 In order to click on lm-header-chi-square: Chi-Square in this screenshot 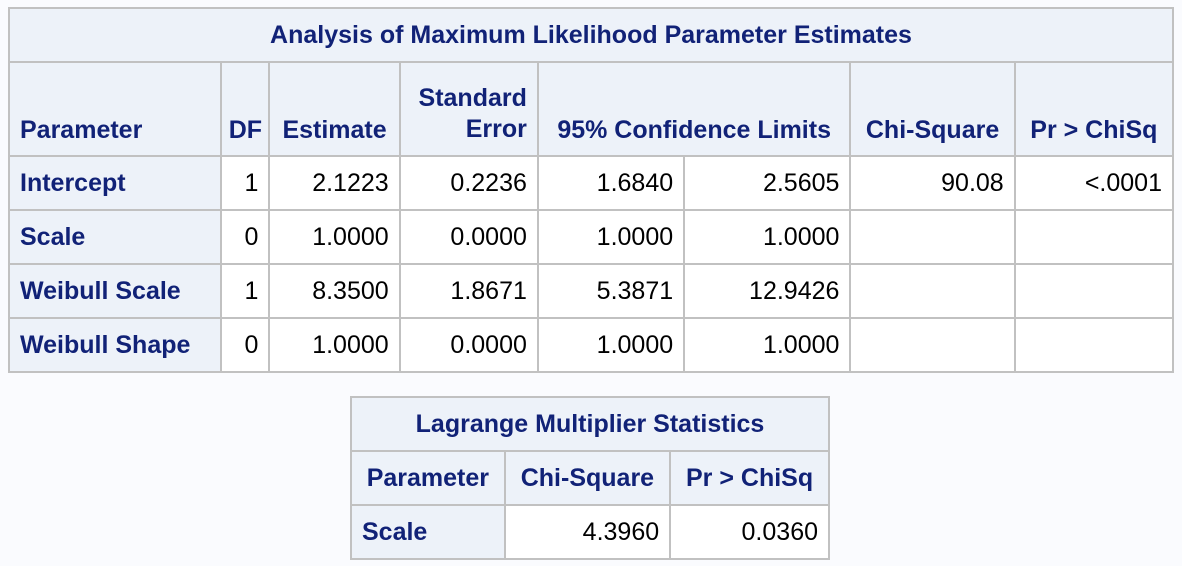, I will do `click(587, 478)`.